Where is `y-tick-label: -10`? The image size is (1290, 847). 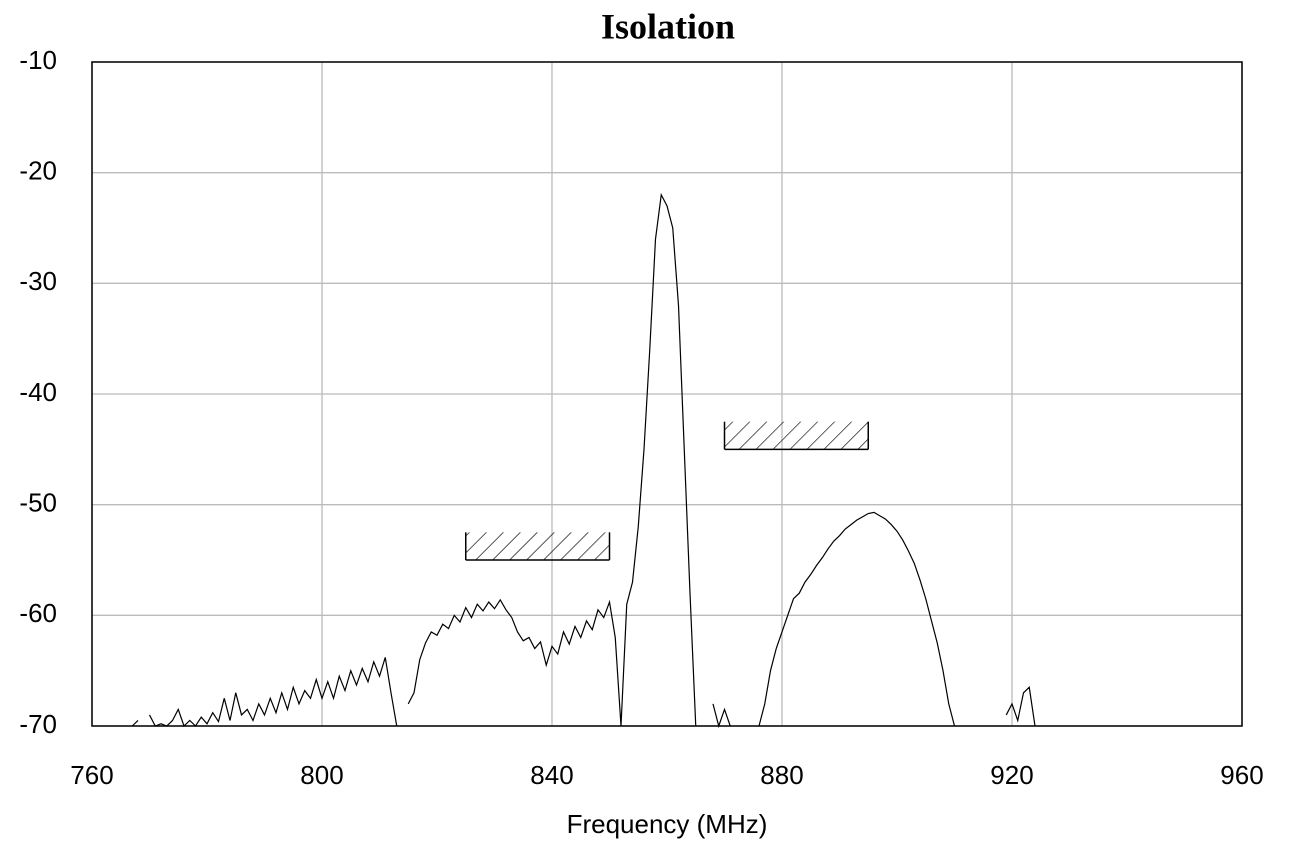 y-tick-label: -10 is located at coordinates (38, 60).